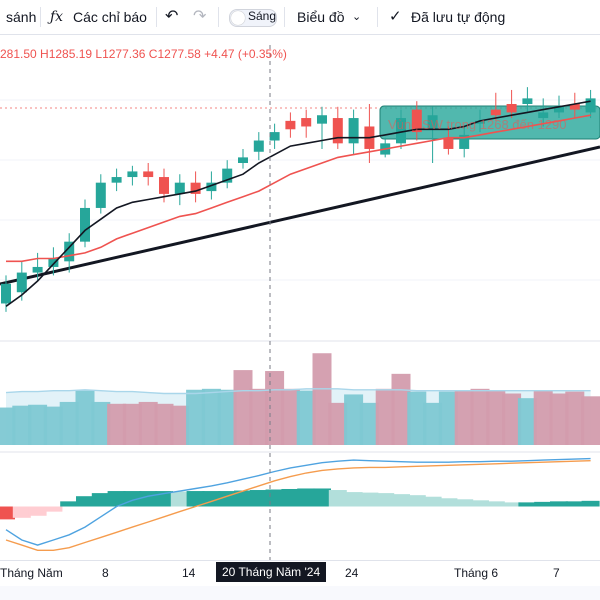 This screenshot has height=600, width=600. Describe the element at coordinates (352, 573) in the screenshot. I see `x-tick-label: 24` at that location.